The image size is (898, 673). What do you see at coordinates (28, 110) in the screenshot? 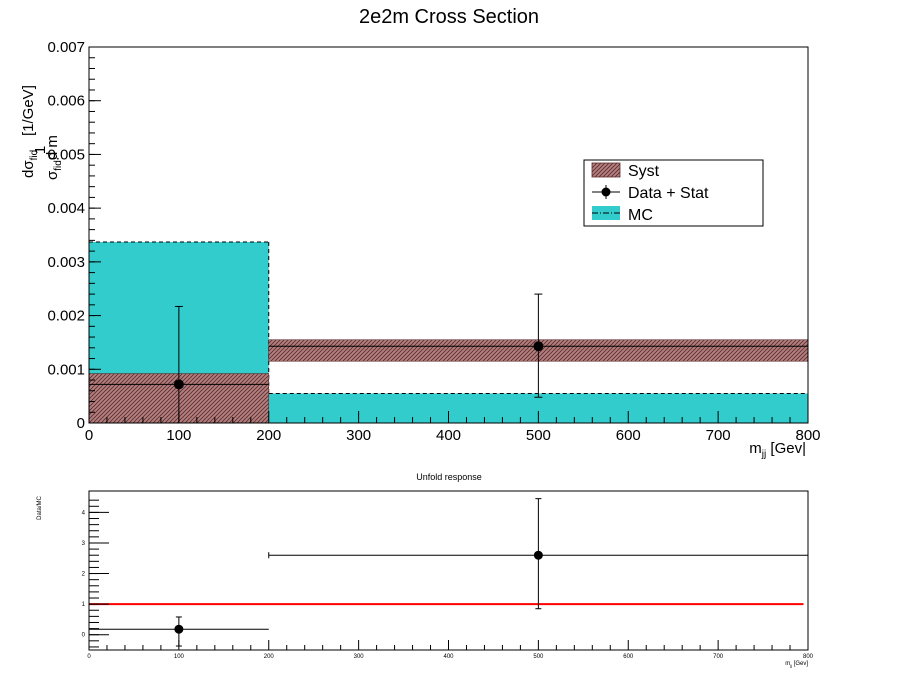
I see `svg-text: [1/GeV]` at bounding box center [28, 110].